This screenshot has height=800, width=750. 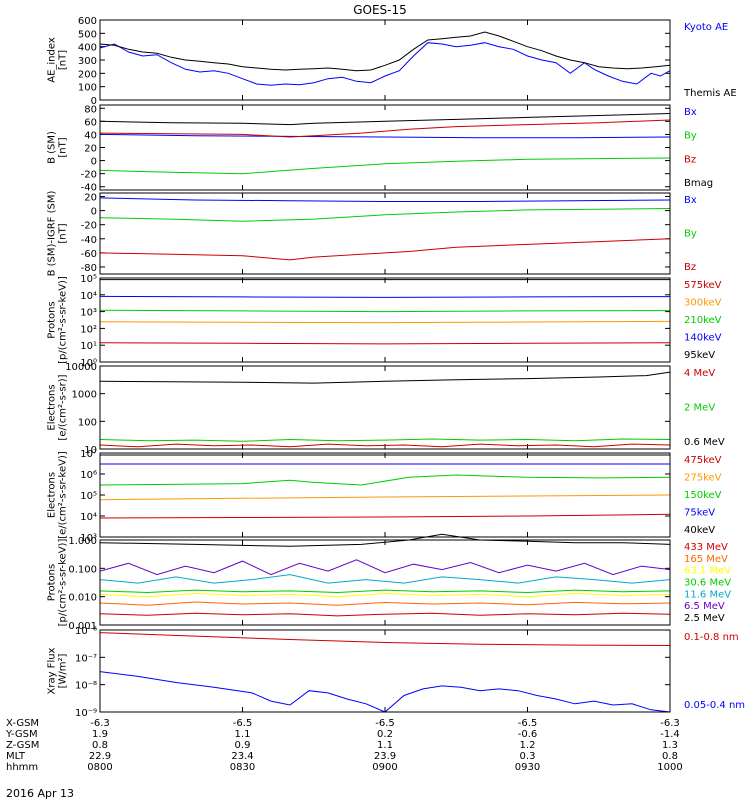 I want to click on legend-entry: 40keV, so click(x=699, y=530).